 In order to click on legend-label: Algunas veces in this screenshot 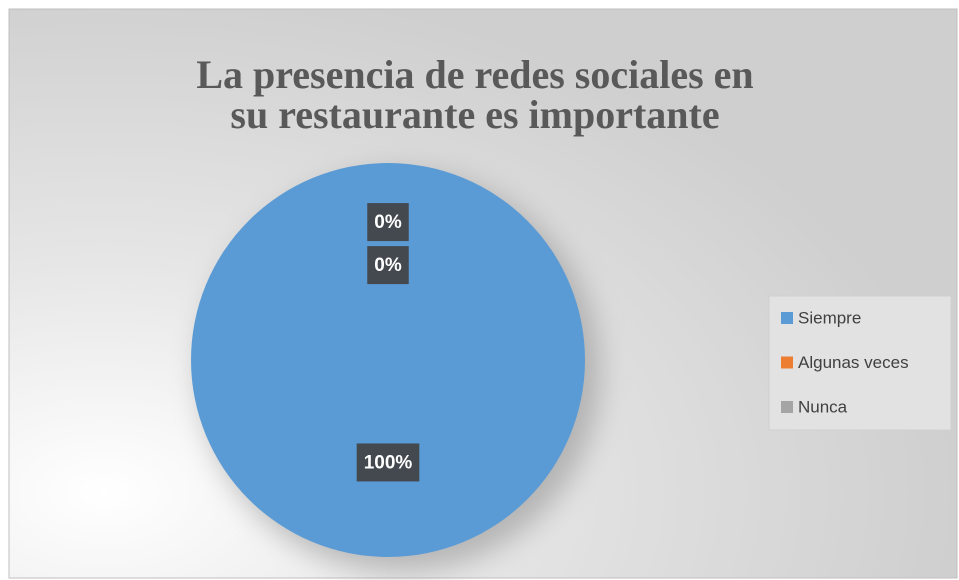, I will do `click(853, 362)`.